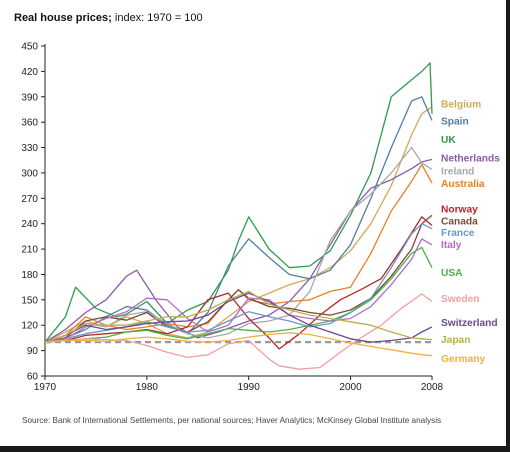 Image resolution: width=510 pixels, height=452 pixels. Describe the element at coordinates (432, 387) in the screenshot. I see `x-tick-label-2008: 2008` at that location.